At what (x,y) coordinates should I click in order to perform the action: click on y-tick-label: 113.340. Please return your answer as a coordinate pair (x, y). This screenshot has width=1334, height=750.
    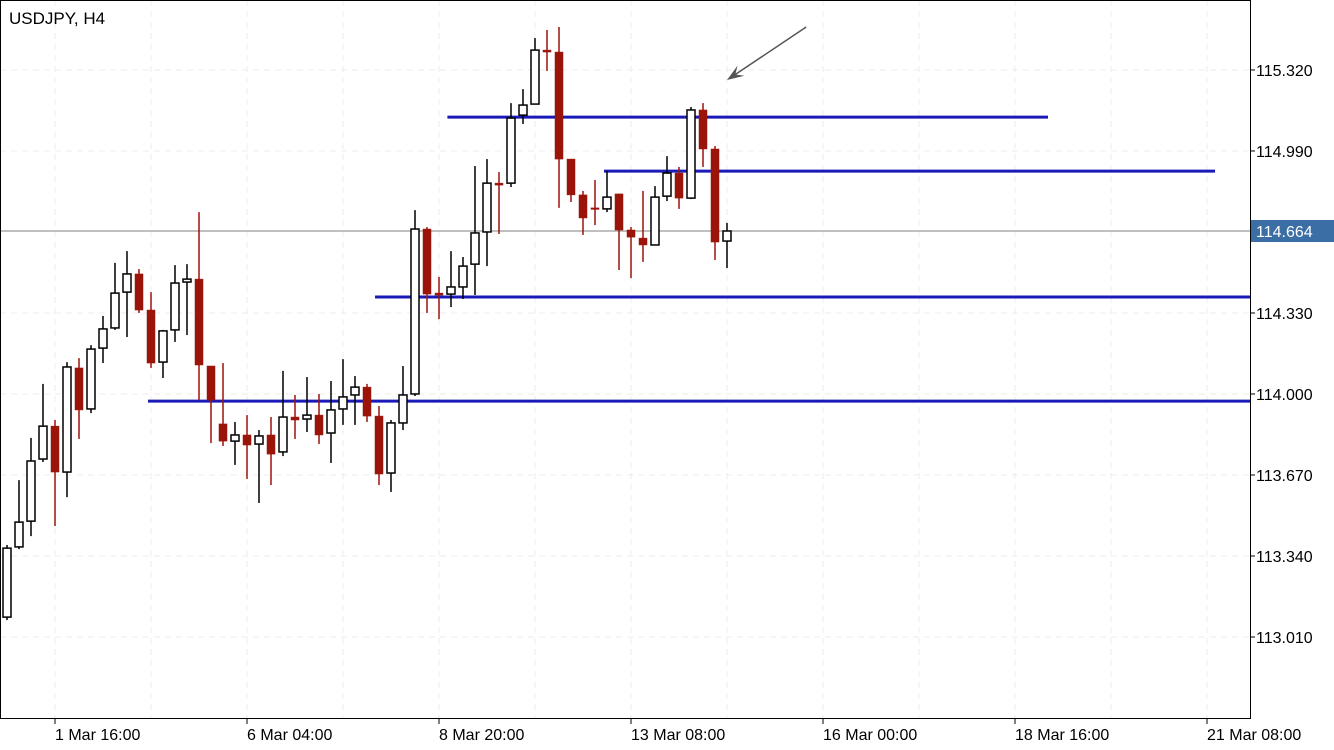
    Looking at the image, I should click on (1284, 557).